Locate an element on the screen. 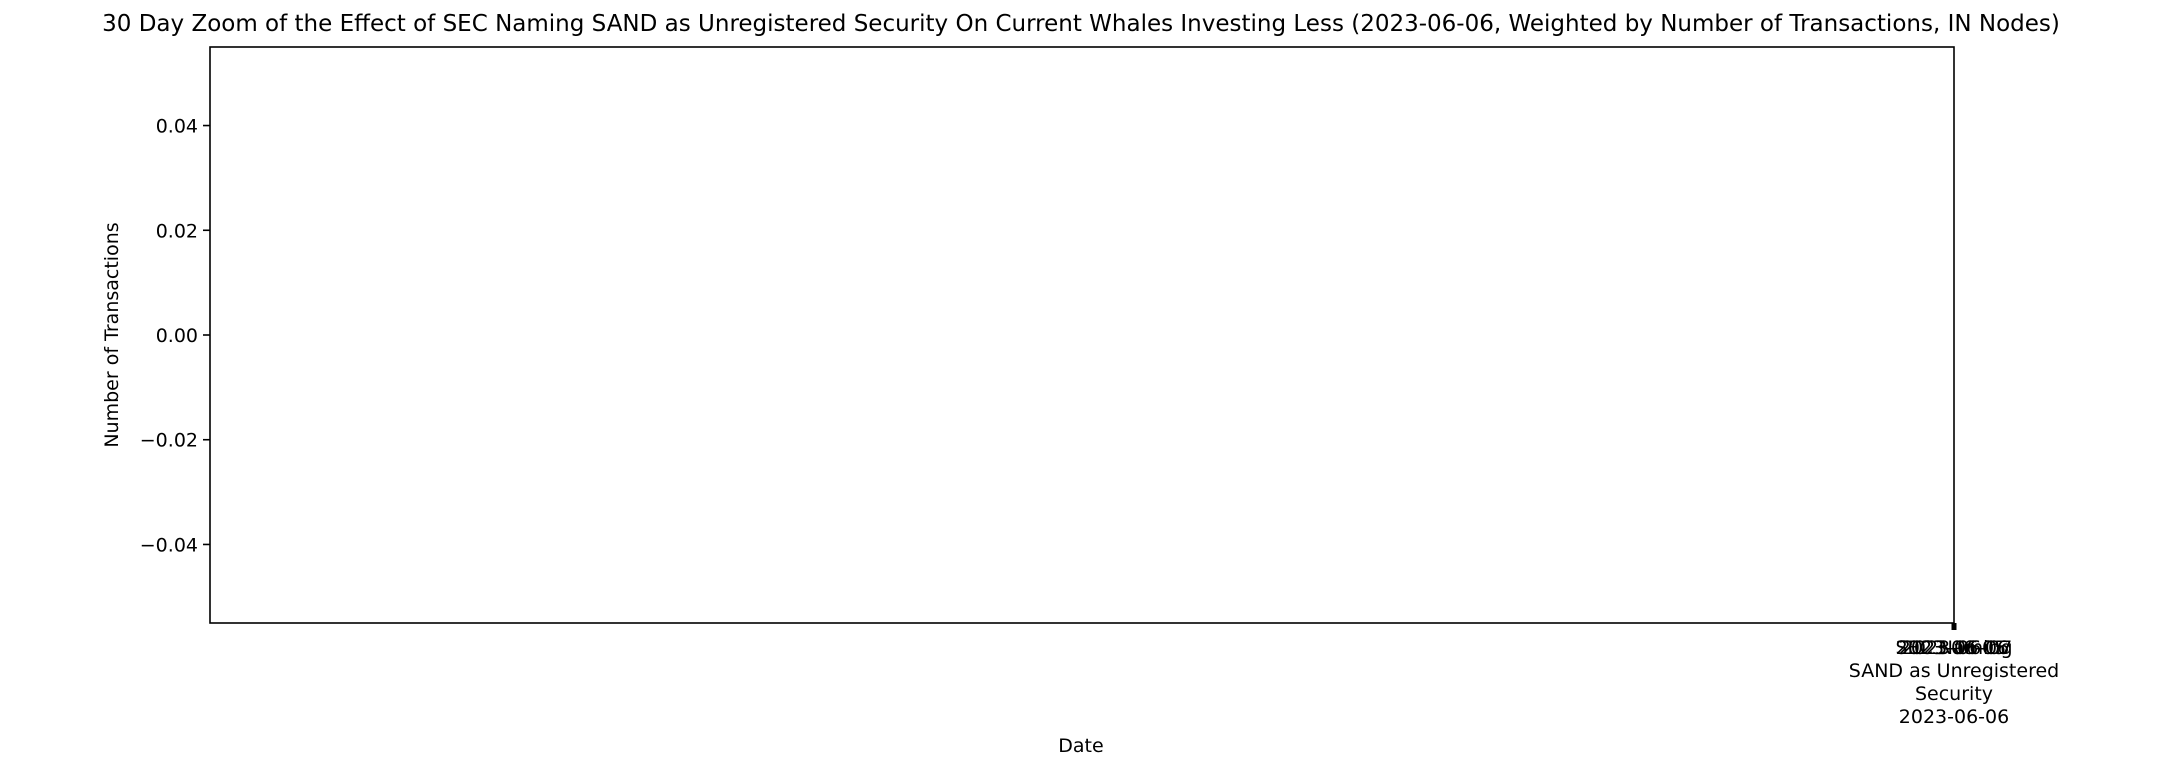  y-axis: −0.04 −0.02 0.00 0.02 0.04 is located at coordinates (175, 336).